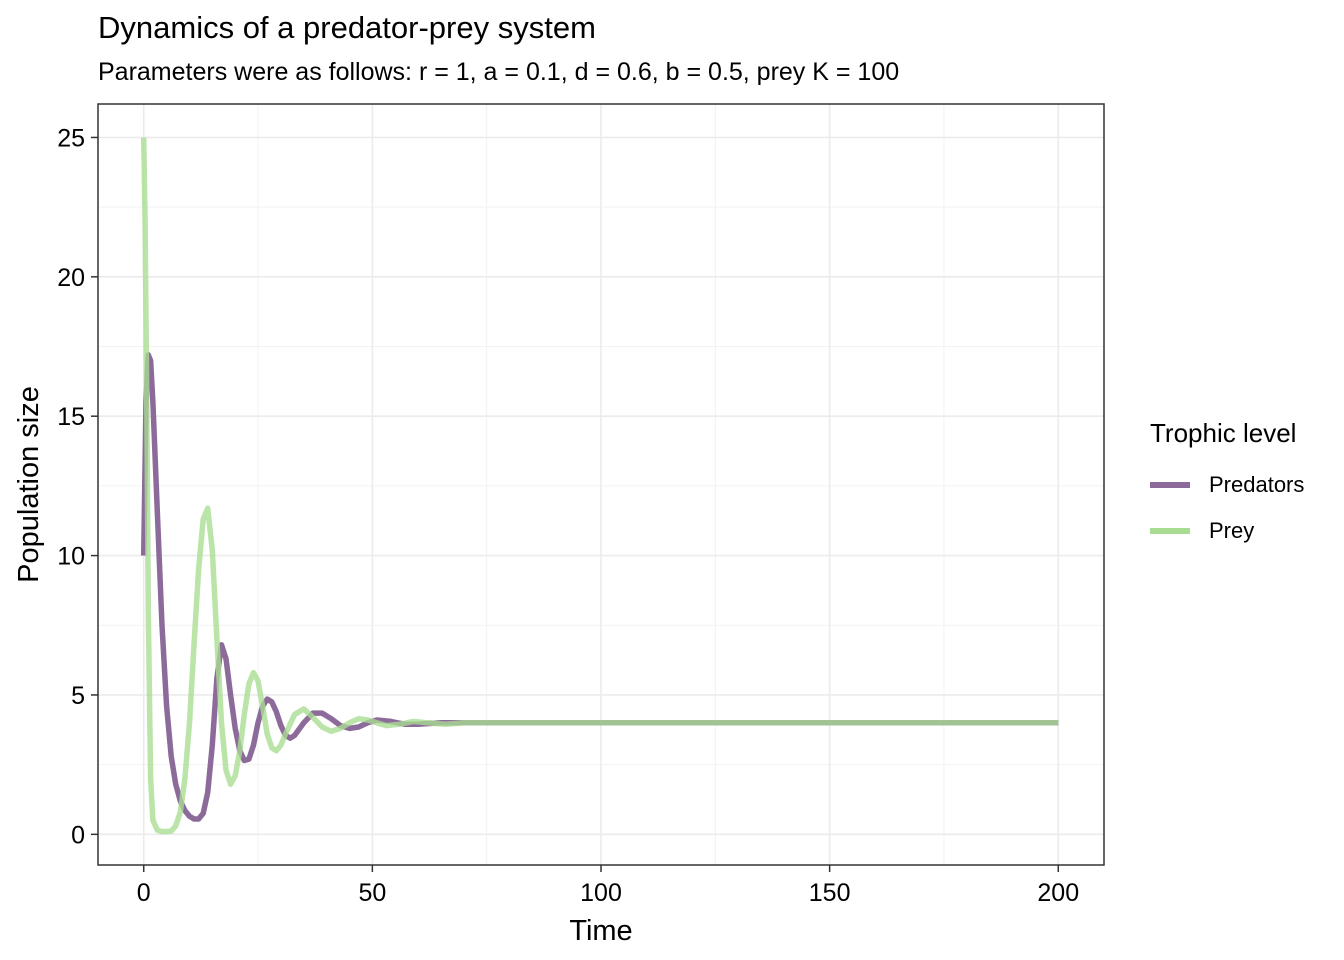  I want to click on legend-item-predators: Predators, so click(1227, 485).